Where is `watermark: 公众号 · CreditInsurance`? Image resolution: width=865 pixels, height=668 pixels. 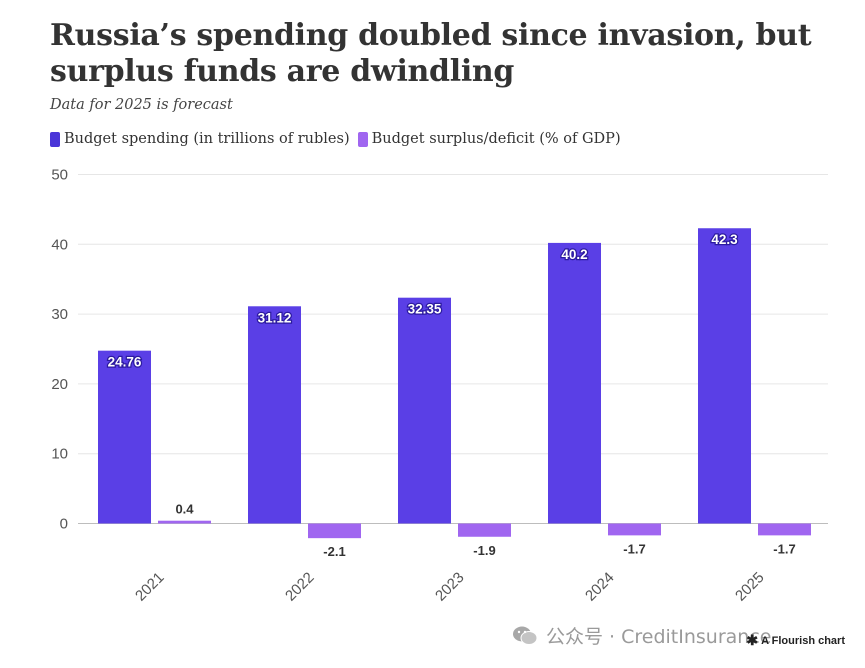
watermark: 公众号 · CreditInsurance is located at coordinates (641, 635).